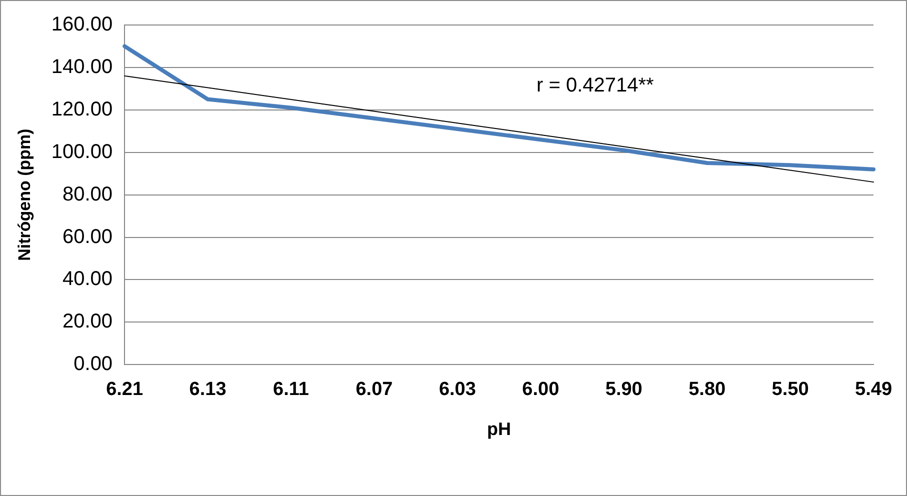  I want to click on y-tick-label: 20.00, so click(87, 321).